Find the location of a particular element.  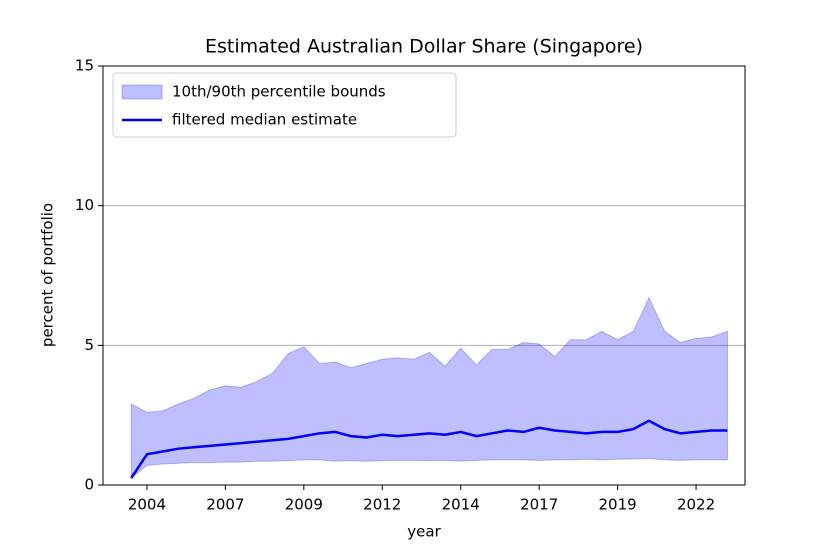

x-tick-label: 2009 is located at coordinates (304, 505).